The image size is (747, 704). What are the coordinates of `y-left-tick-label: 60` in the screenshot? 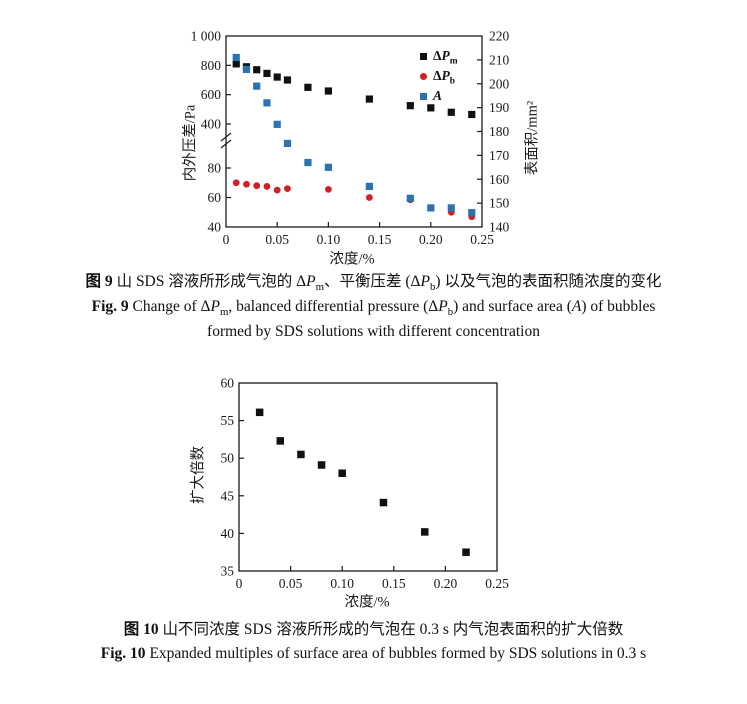 It's located at (215, 197).